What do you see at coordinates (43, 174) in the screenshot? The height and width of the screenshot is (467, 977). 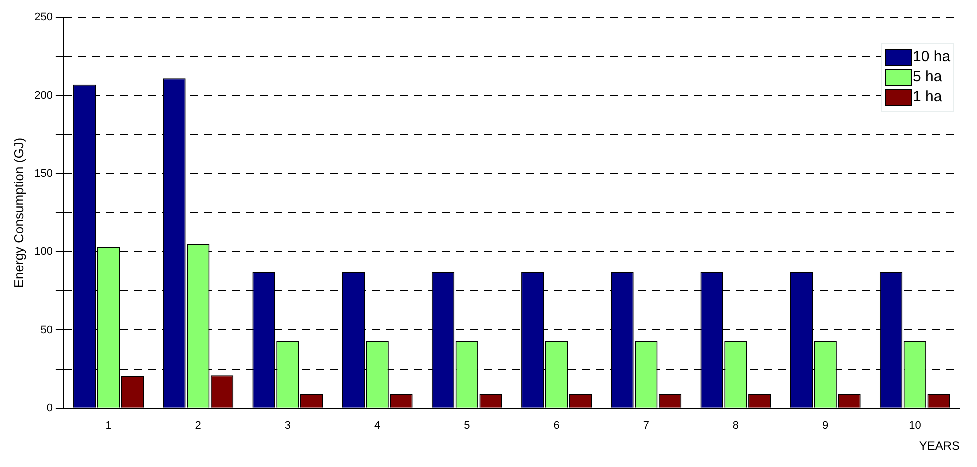 I see `y-tick-label: 150` at bounding box center [43, 174].